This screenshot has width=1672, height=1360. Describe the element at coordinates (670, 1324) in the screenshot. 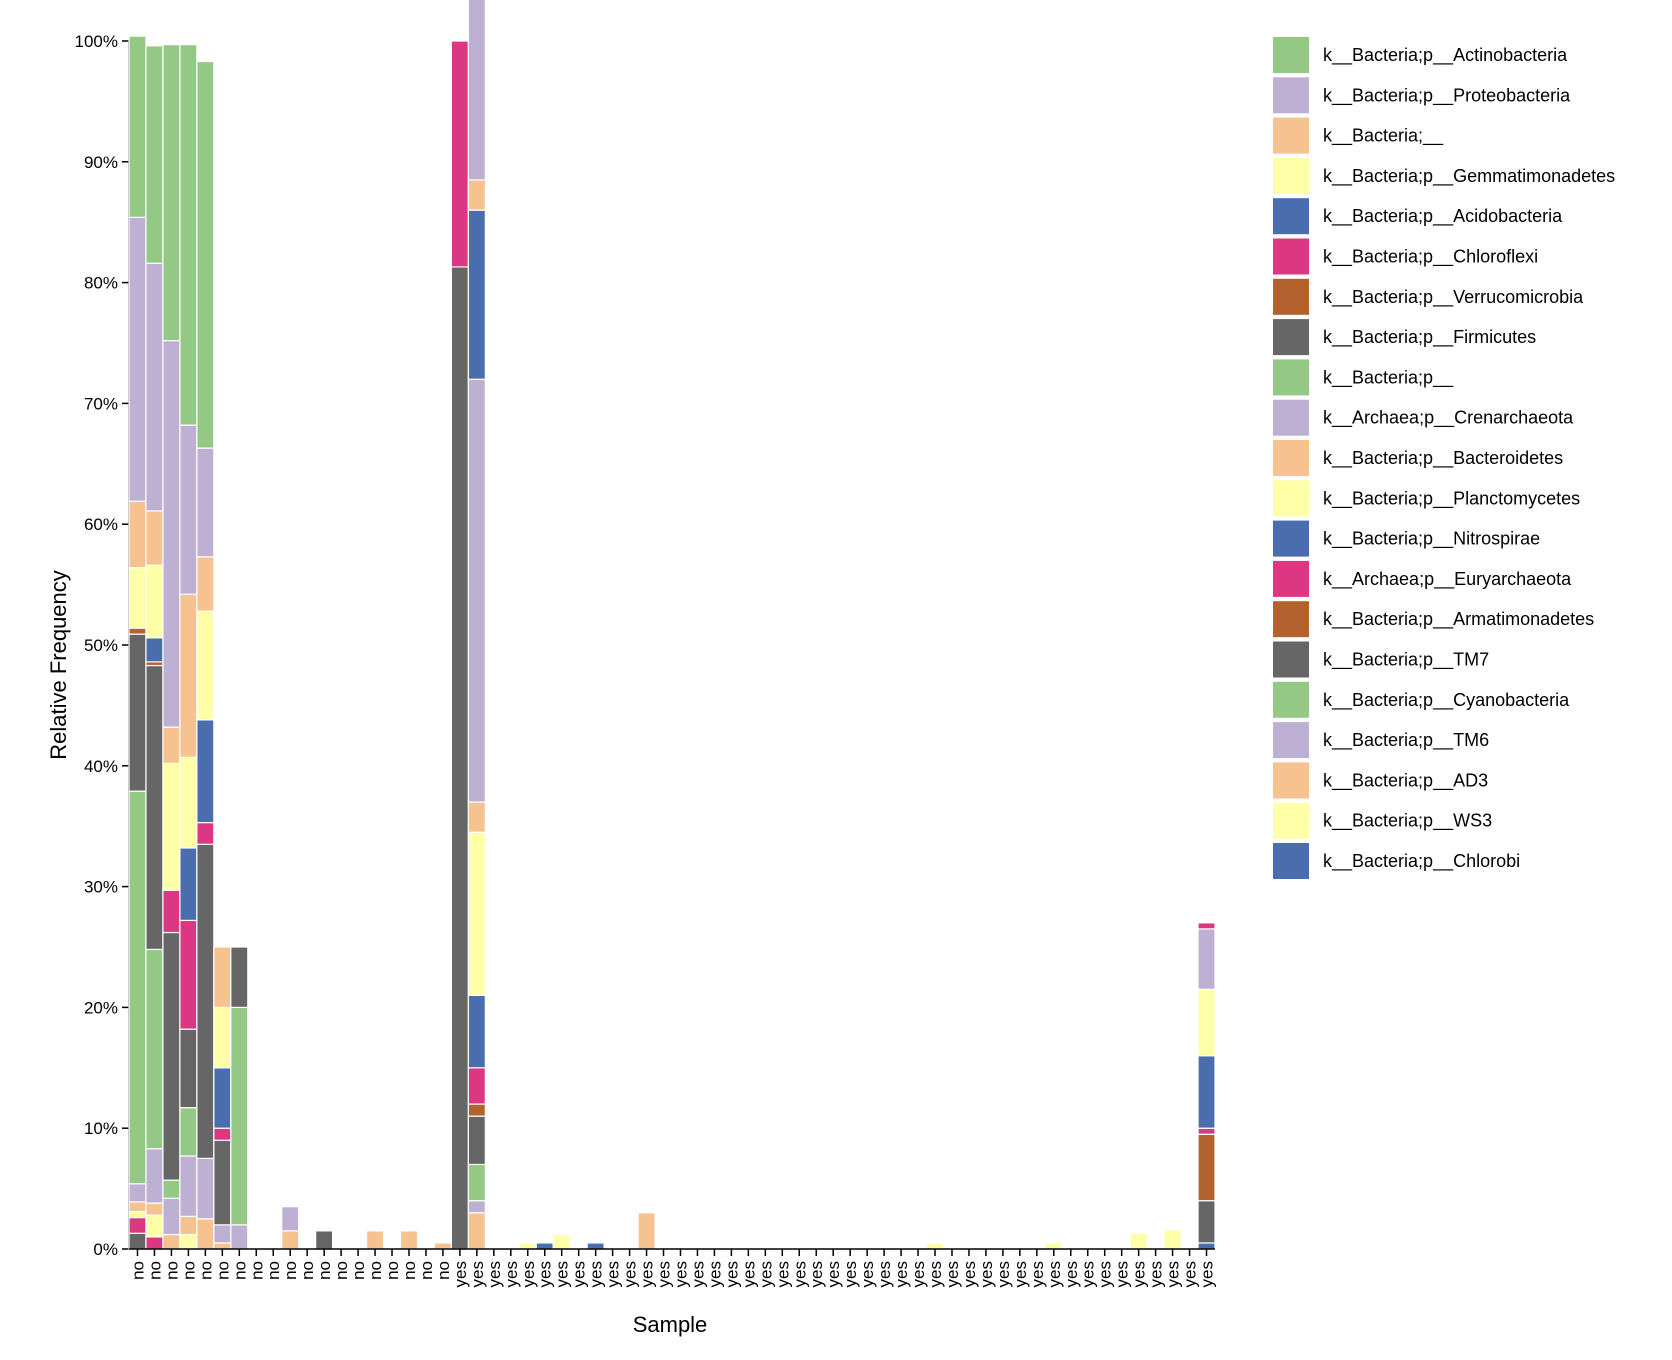

I see `x-axis-title: Sample` at that location.